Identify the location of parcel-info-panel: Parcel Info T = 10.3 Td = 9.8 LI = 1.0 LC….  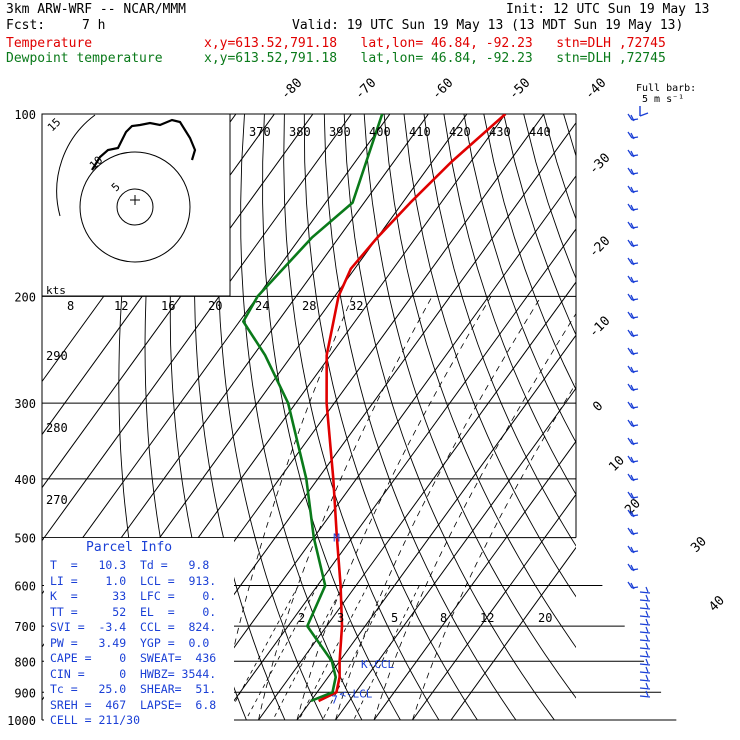
(138, 634).